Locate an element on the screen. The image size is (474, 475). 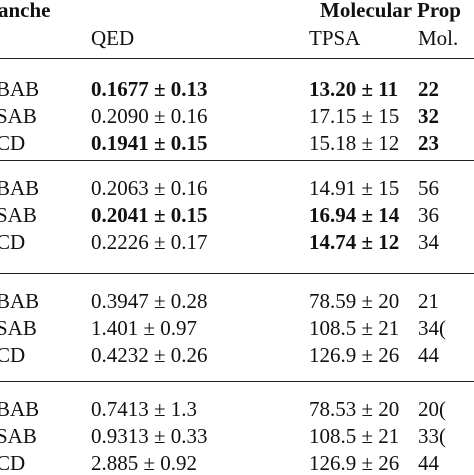
header-group-left: anche is located at coordinates (25, 11).